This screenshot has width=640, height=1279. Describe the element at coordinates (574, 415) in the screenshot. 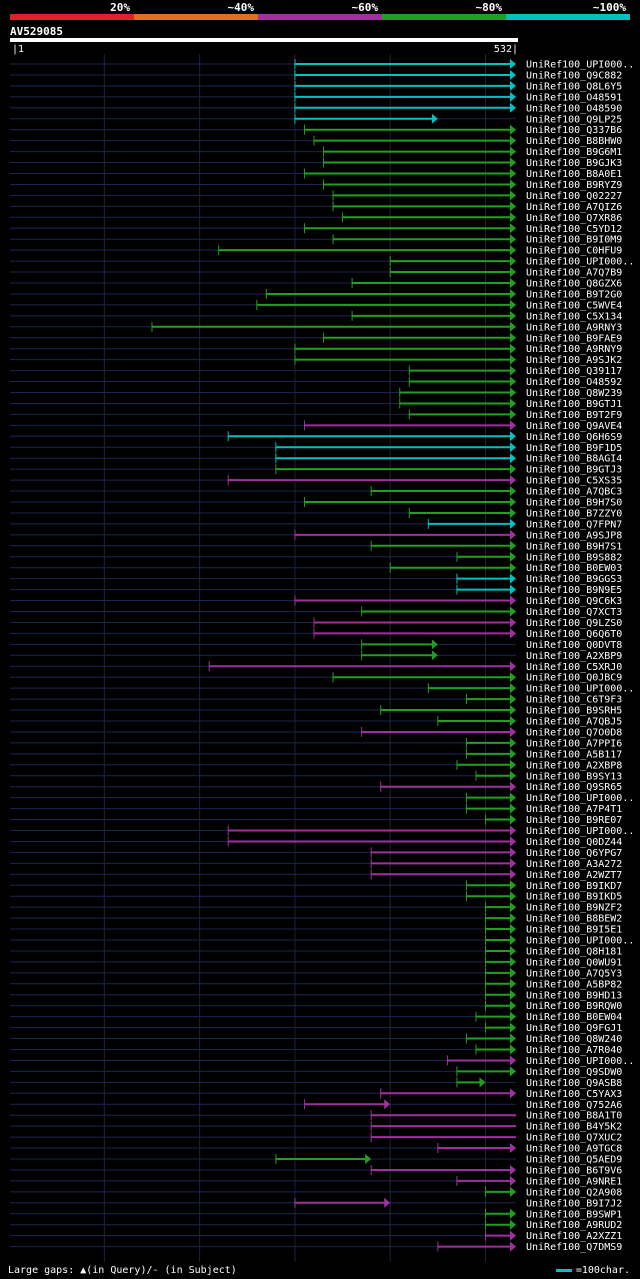

I see `hit-label: UniRef100_B9T2F9` at that location.